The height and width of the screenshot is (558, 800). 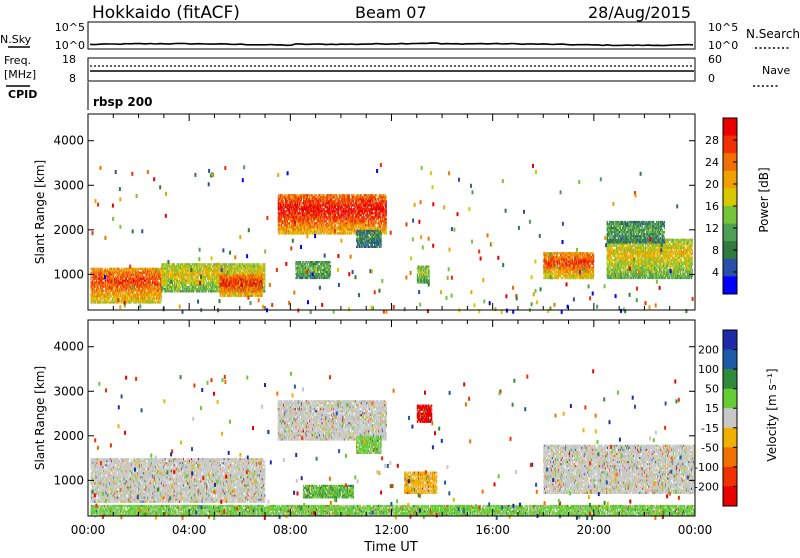 I want to click on cpid-label: CPID, so click(x=22, y=94).